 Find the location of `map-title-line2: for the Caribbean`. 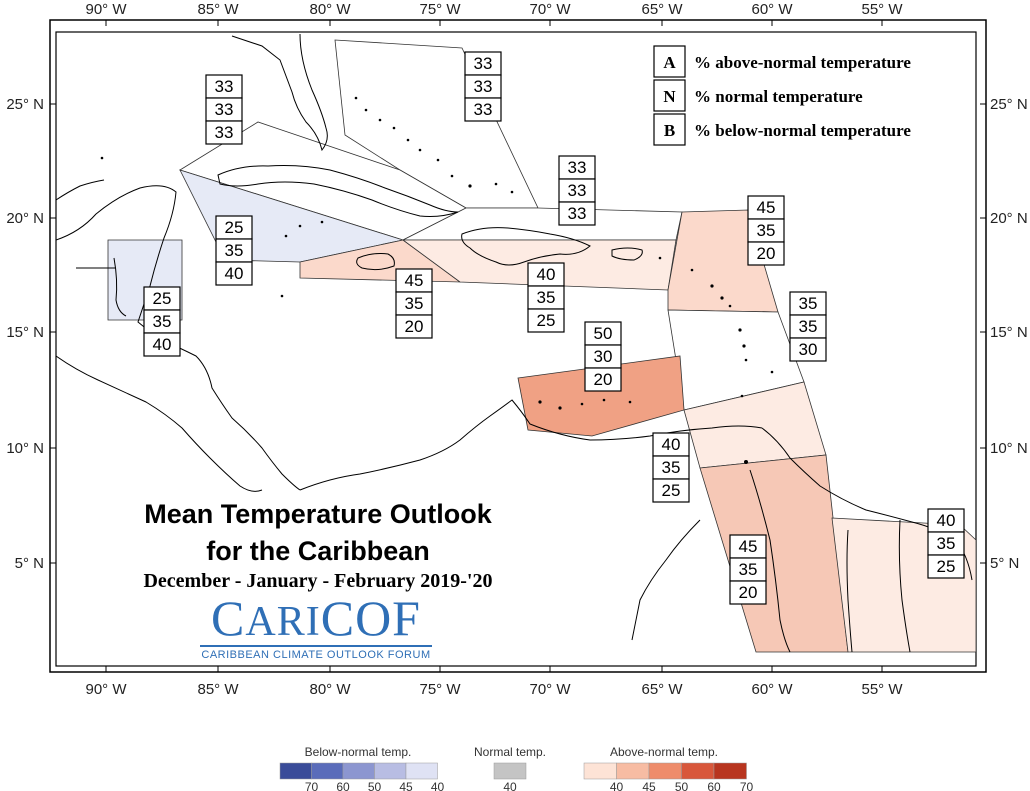

map-title-line2: for the Caribbean is located at coordinates (318, 551).